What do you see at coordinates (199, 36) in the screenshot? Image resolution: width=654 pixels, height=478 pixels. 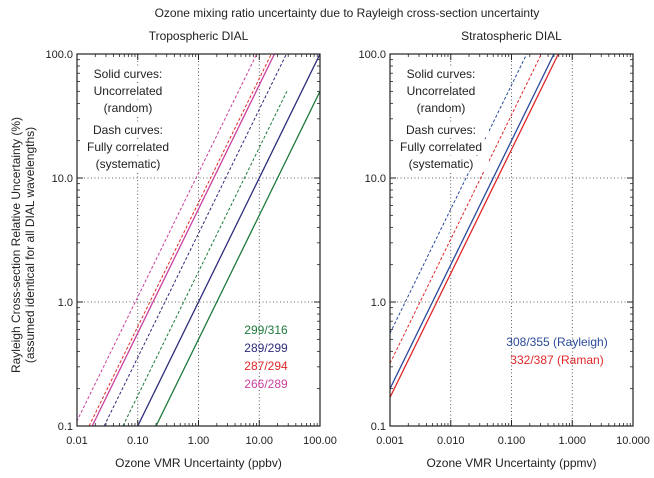 I see `panel-title: Tropospheric DIAL` at bounding box center [199, 36].